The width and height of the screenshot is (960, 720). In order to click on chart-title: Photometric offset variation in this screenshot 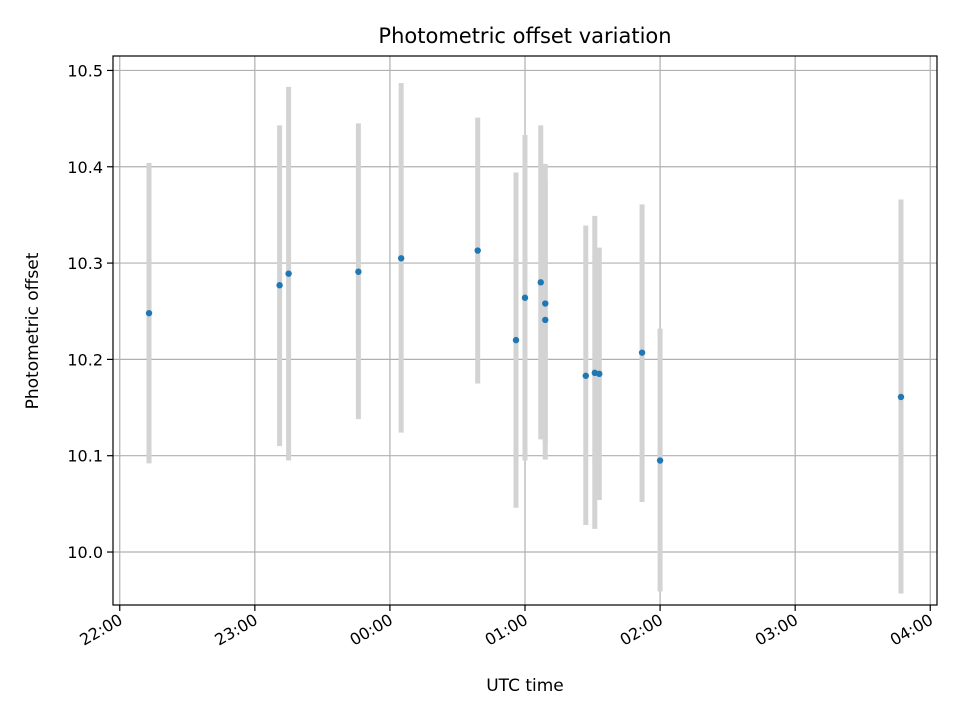, I will do `click(524, 36)`.